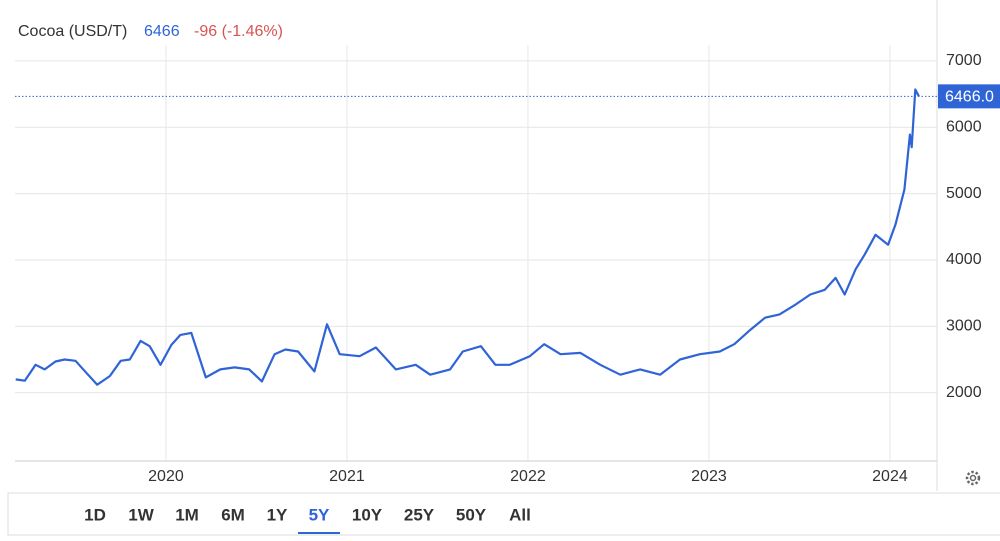  What do you see at coordinates (964, 392) in the screenshot?
I see `y-tick-label: 2000` at bounding box center [964, 392].